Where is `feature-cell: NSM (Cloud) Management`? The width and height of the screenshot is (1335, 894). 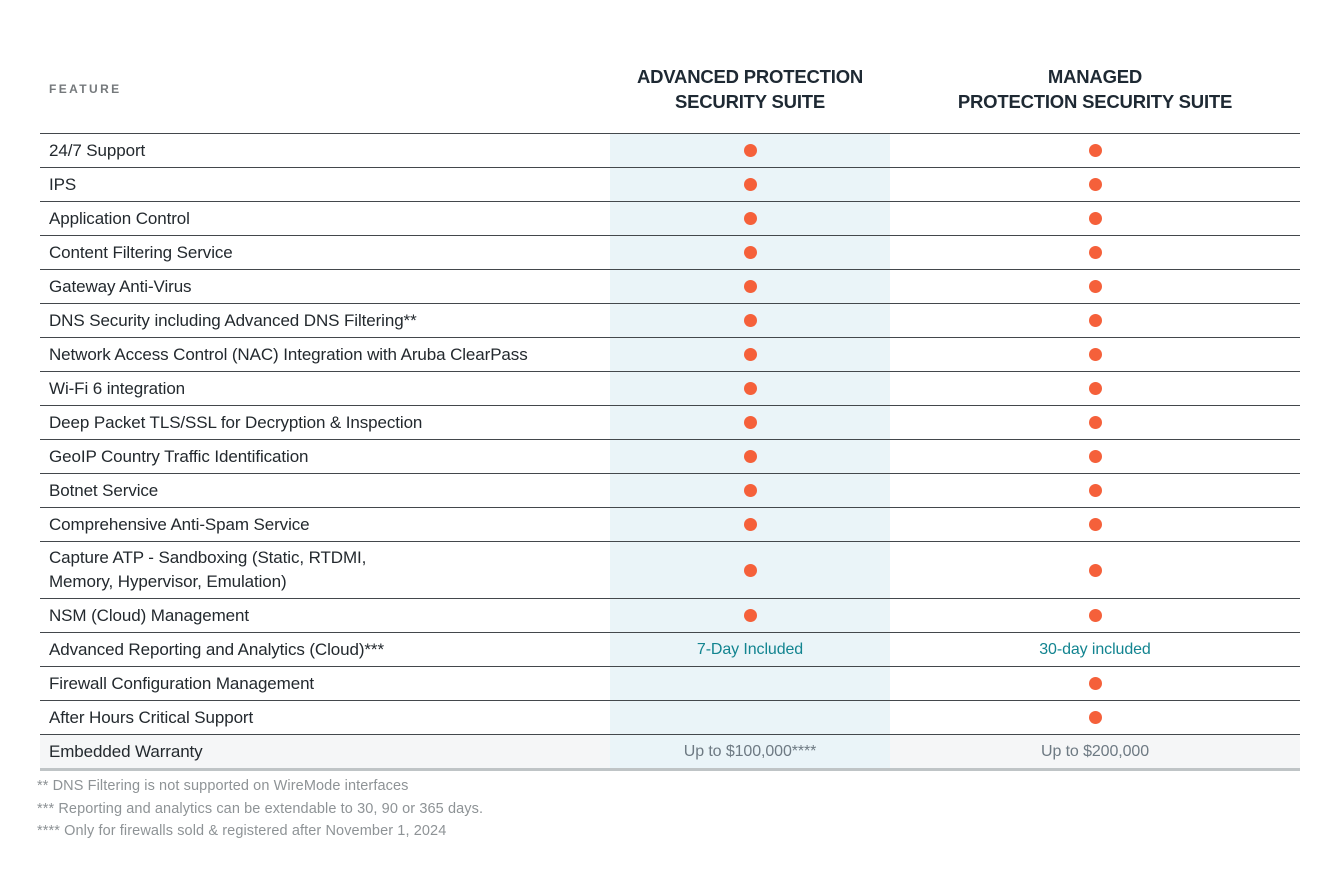 feature-cell: NSM (Cloud) Management is located at coordinates (149, 615).